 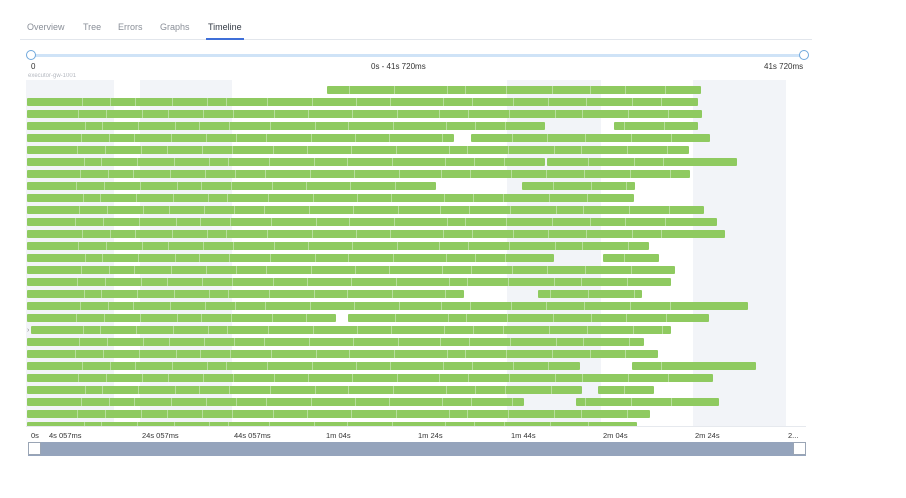 I want to click on row-expand-icon: ›, so click(x=28, y=330).